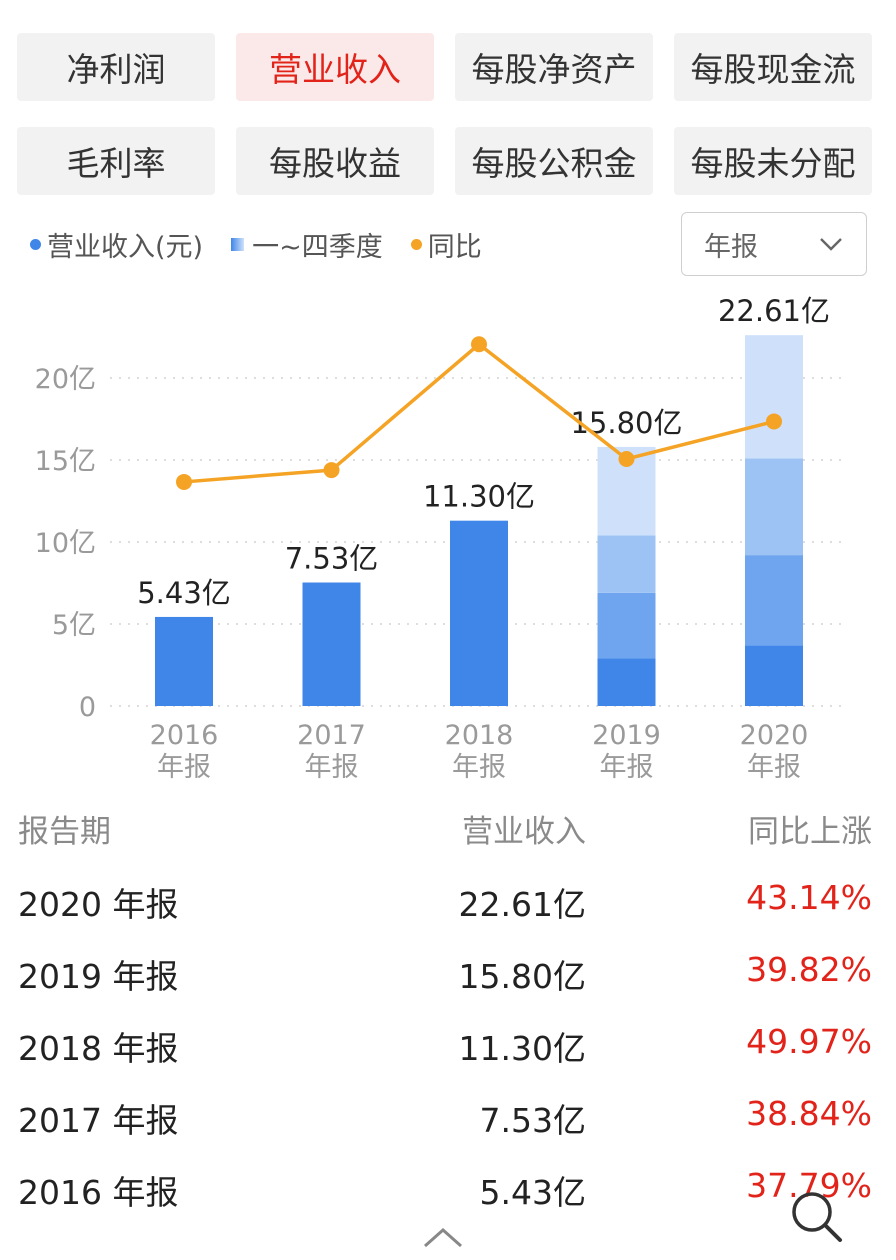 The width and height of the screenshot is (896, 1260). I want to click on search-icon, so click(816, 1218).